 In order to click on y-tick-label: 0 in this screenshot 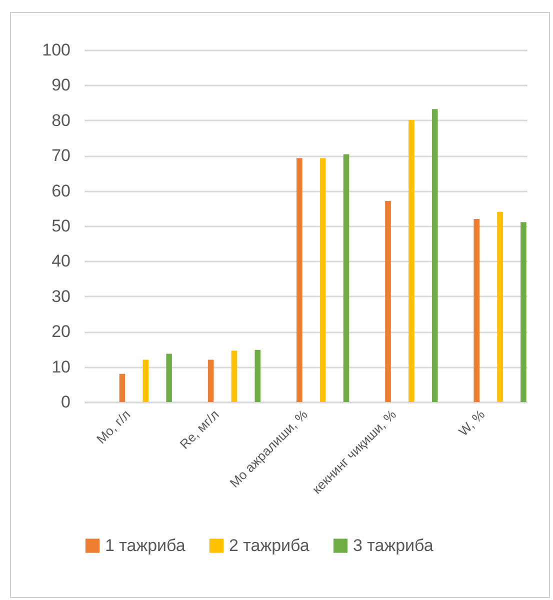, I will do `click(65, 402)`.